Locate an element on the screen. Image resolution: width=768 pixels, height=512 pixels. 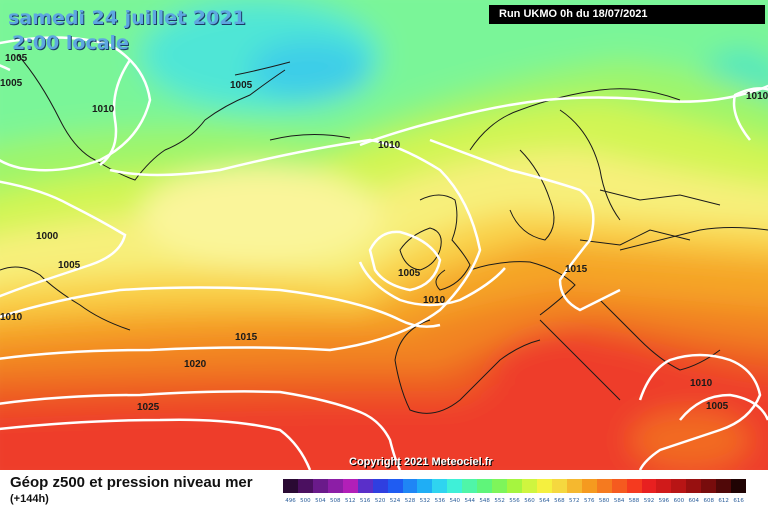
color-scale-tick: 556 is located at coordinates (514, 501).